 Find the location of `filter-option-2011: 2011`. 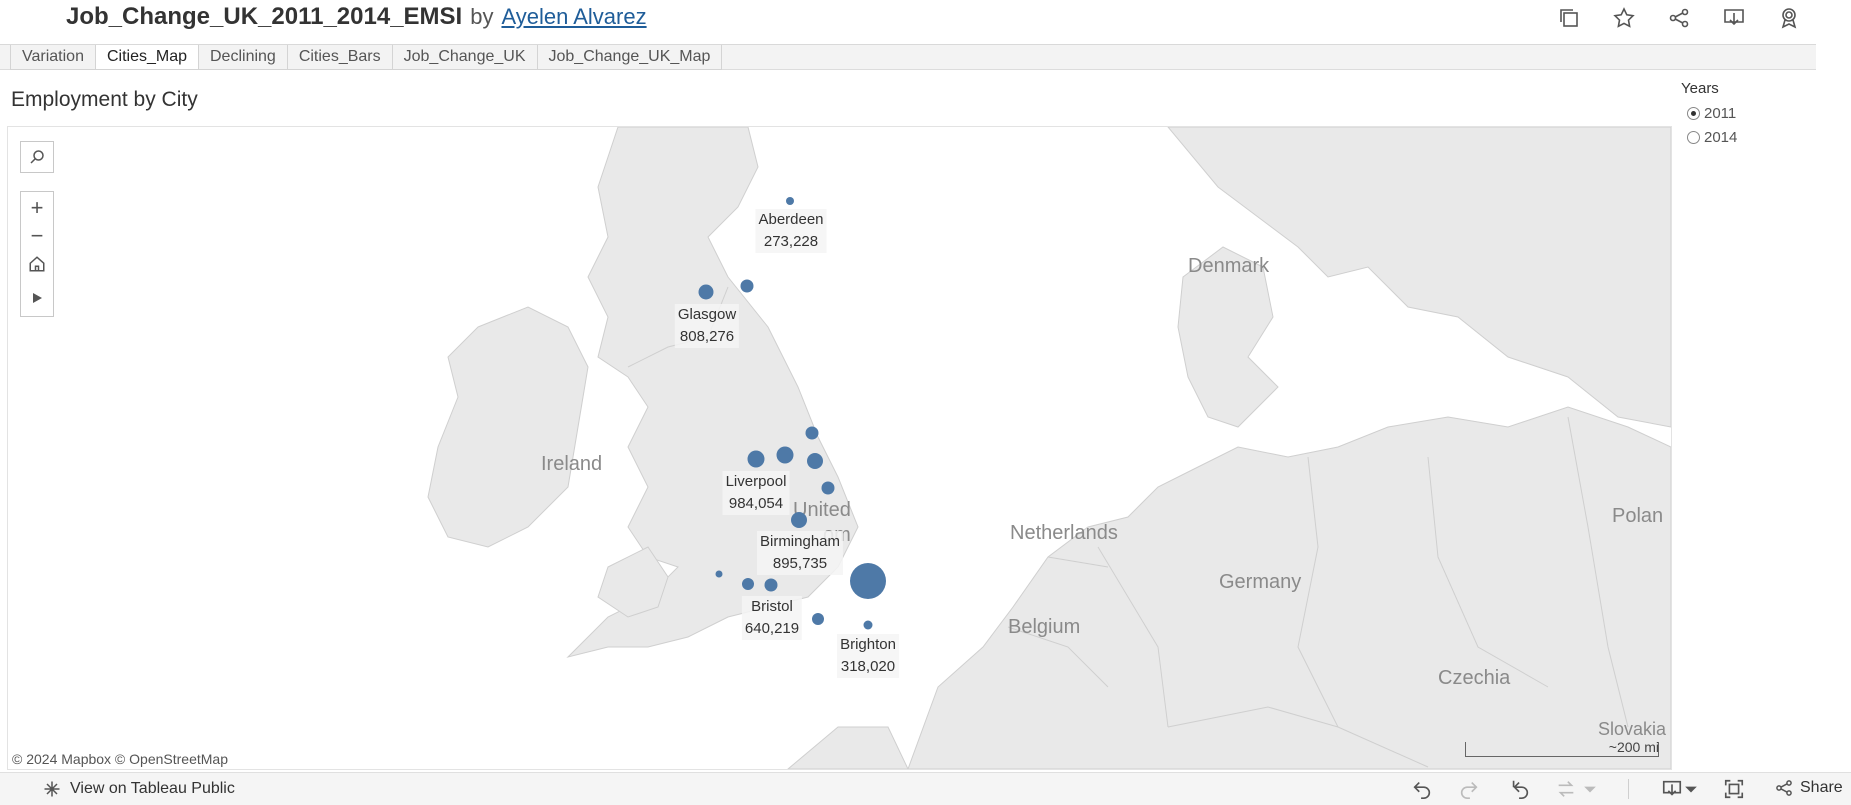

filter-option-2011: 2011 is located at coordinates (1761, 113).